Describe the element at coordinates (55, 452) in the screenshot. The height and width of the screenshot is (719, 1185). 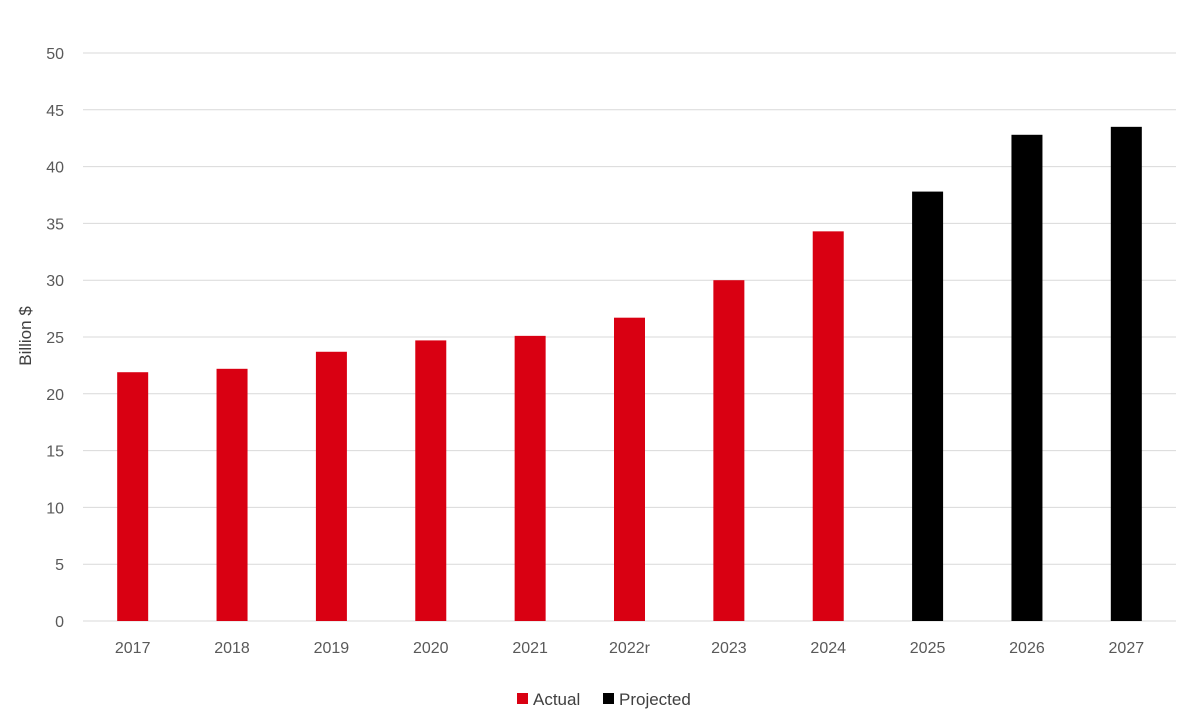
I see `y-tick-label: 15` at that location.